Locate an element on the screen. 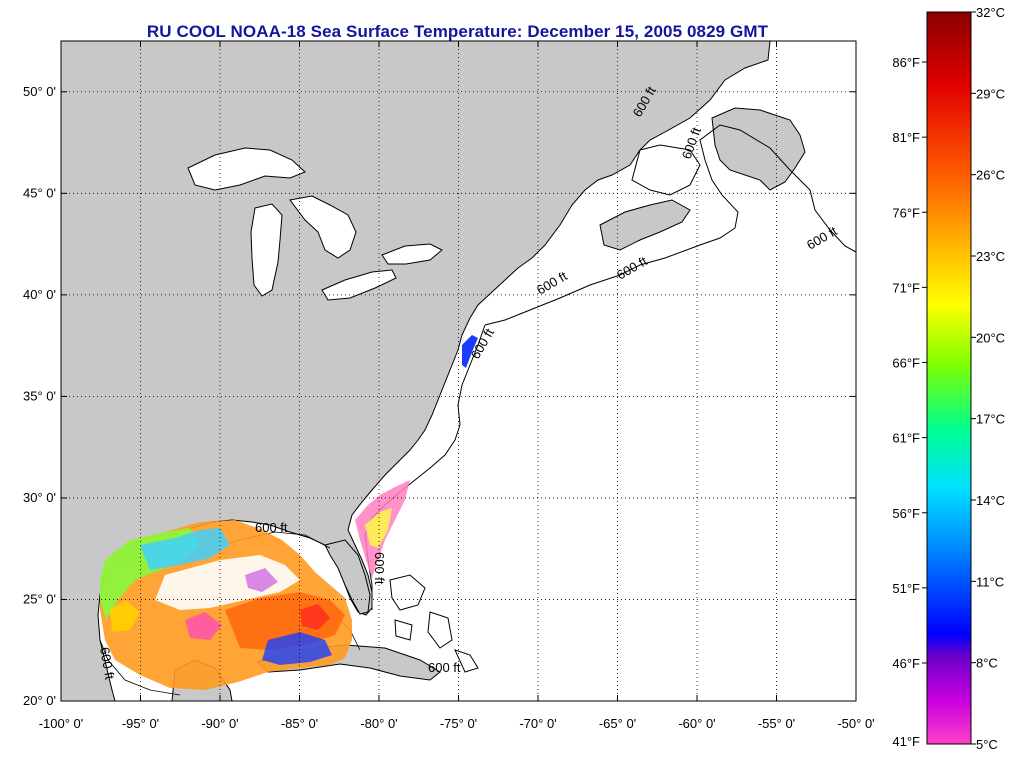 The width and height of the screenshot is (1016, 761). celsius-label: 17°C is located at coordinates (990, 419).